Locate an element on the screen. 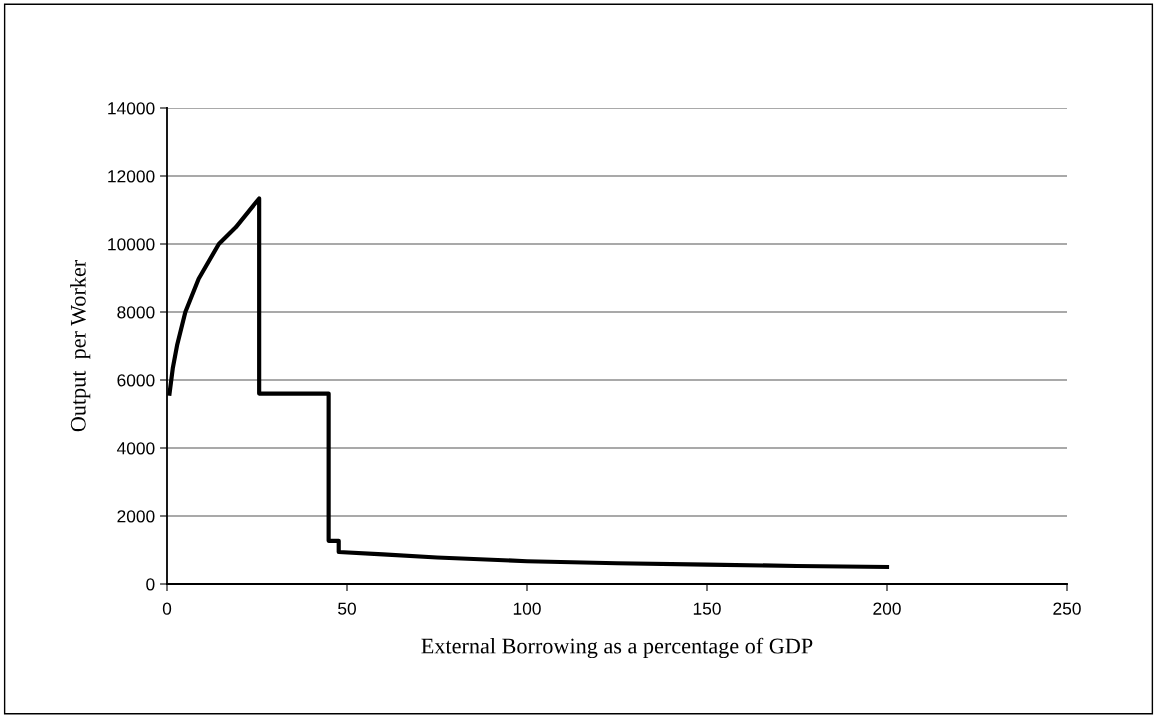 The width and height of the screenshot is (1157, 718). y-tick-label: 10000 is located at coordinates (131, 244).